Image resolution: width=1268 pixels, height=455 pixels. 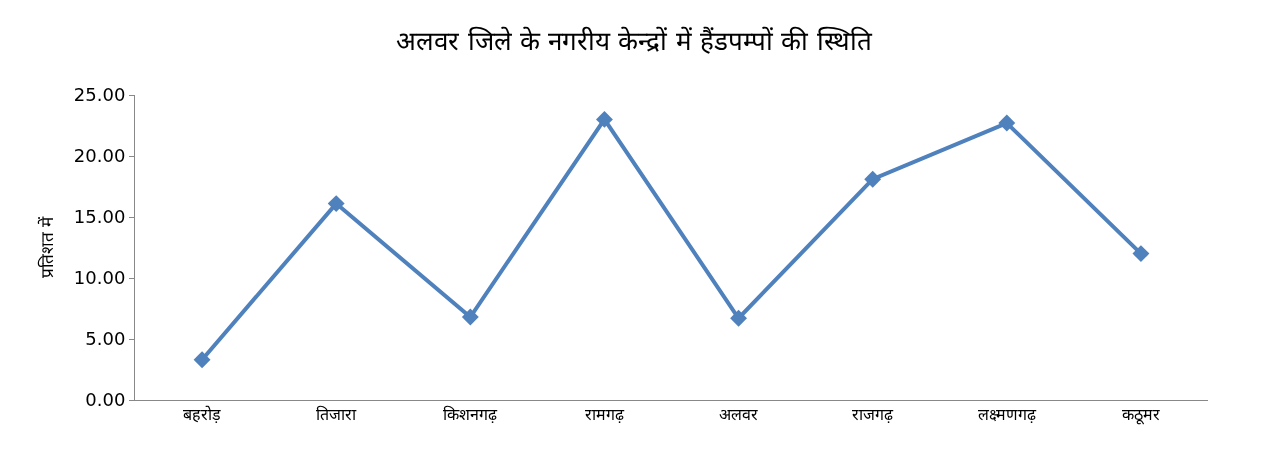 What do you see at coordinates (739, 415) in the screenshot?
I see `x-tick-label: अलवर` at bounding box center [739, 415].